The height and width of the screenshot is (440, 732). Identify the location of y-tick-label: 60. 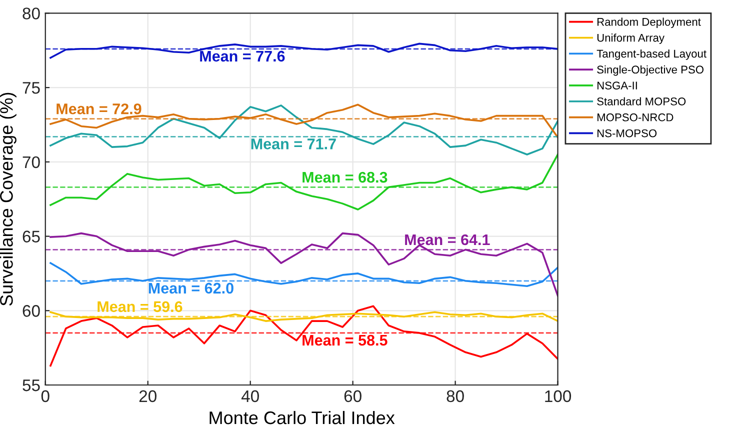
(31, 311).